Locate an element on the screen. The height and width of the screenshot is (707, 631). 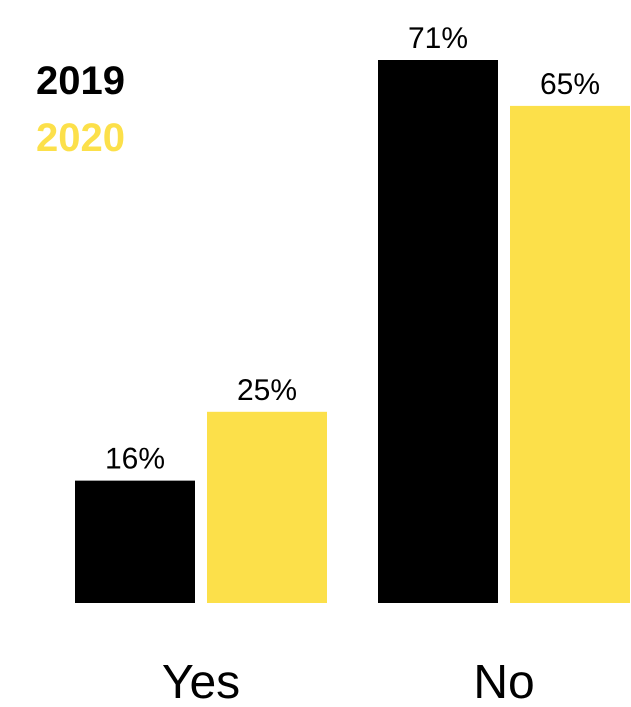
data-label: 71% is located at coordinates (438, 38).